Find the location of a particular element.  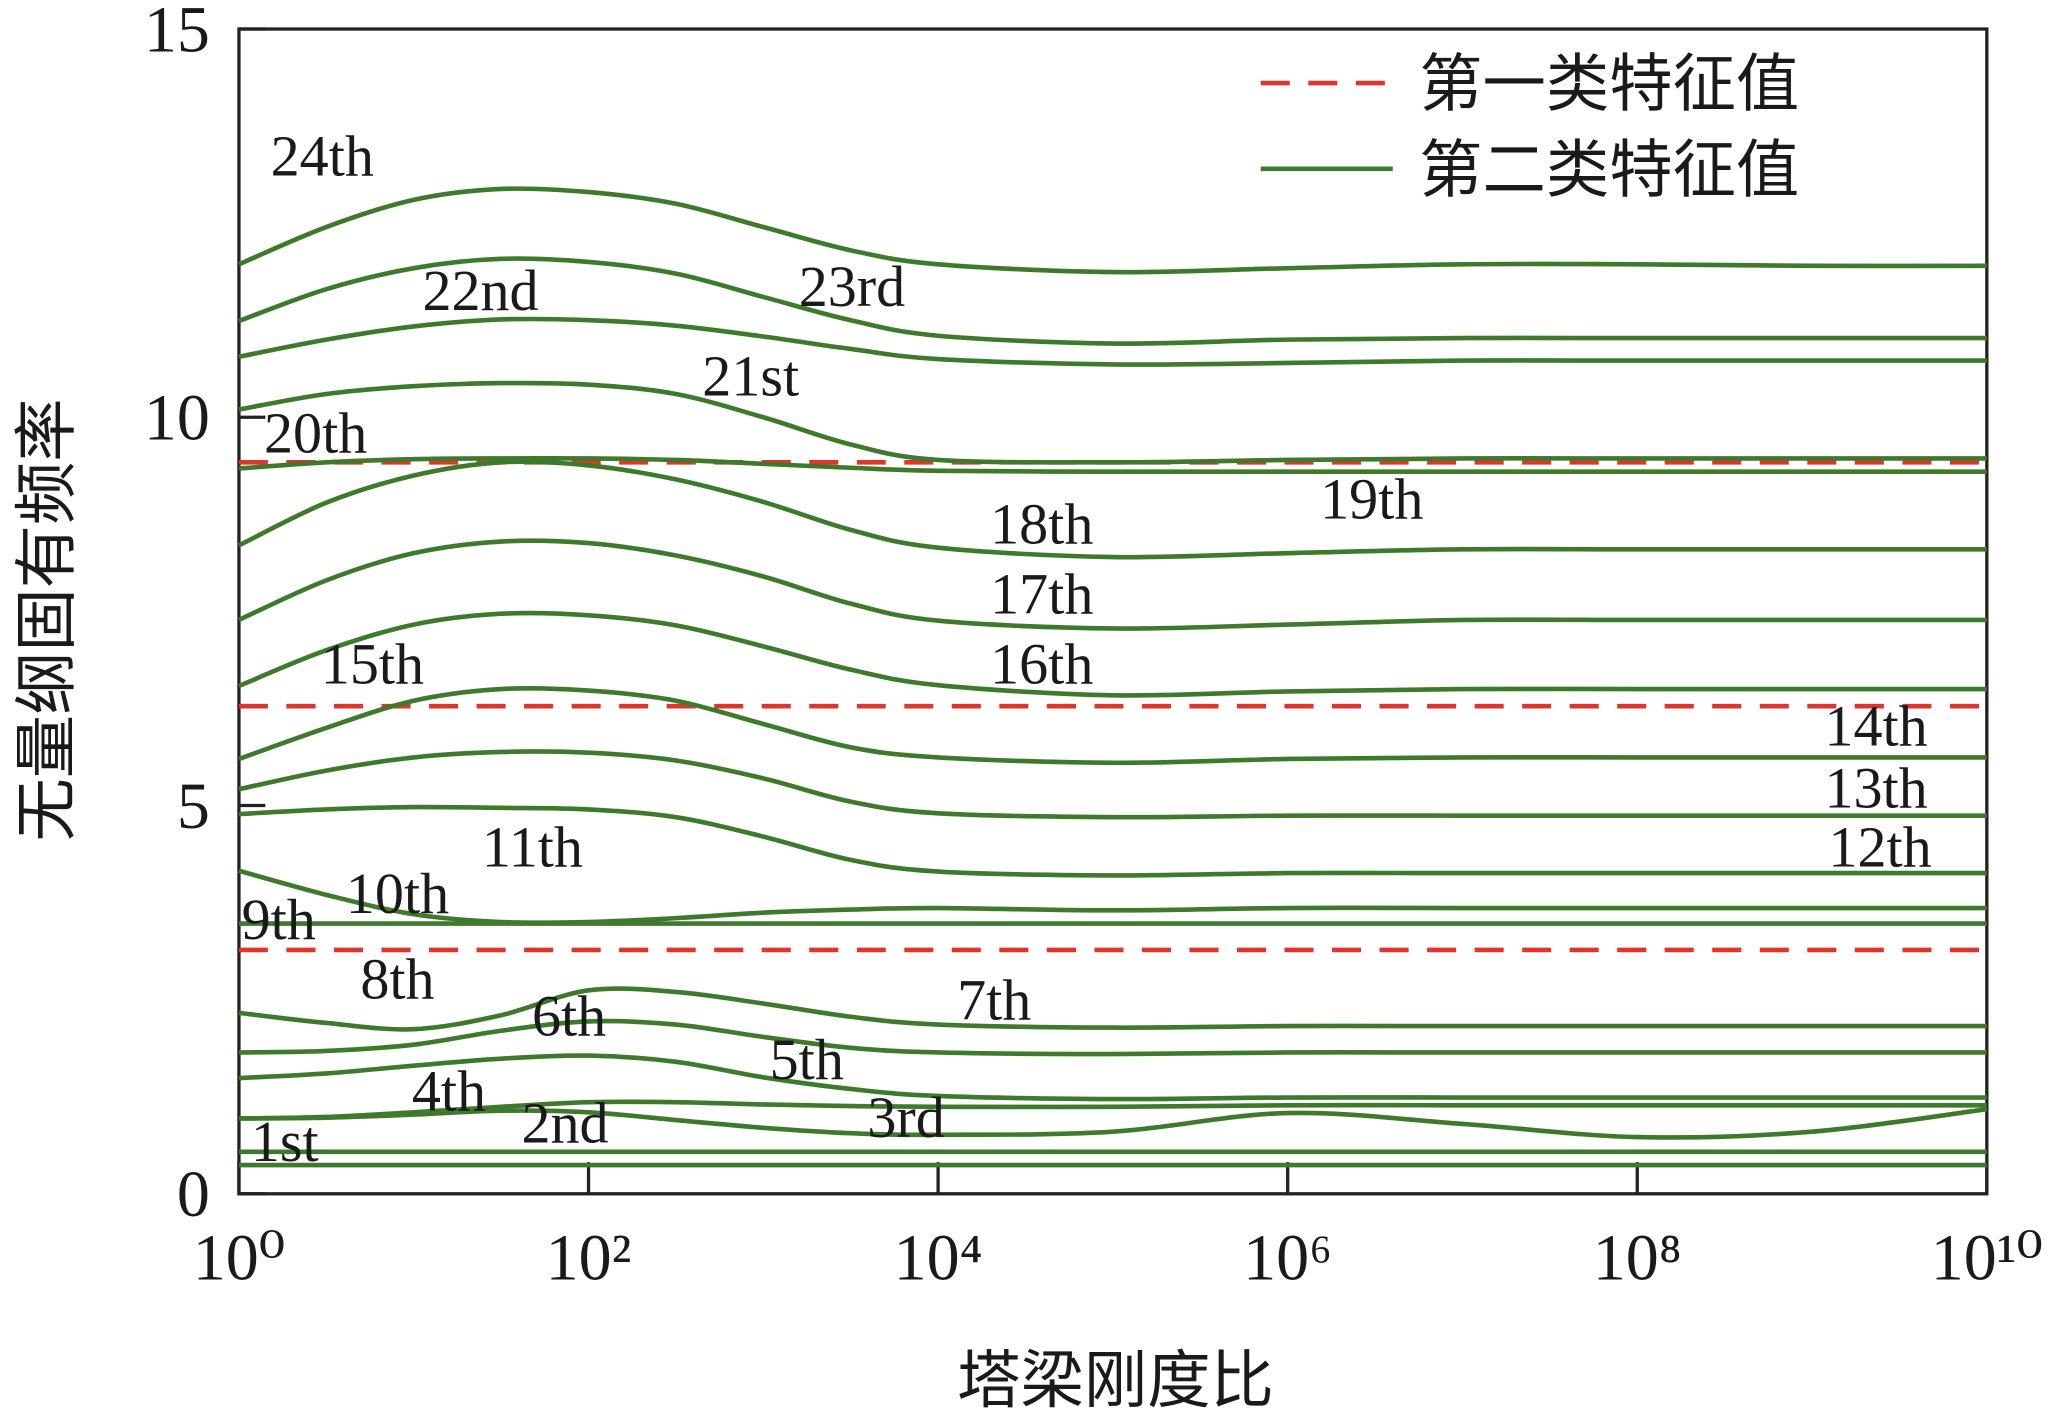

mode-label: 11th is located at coordinates (532, 847).